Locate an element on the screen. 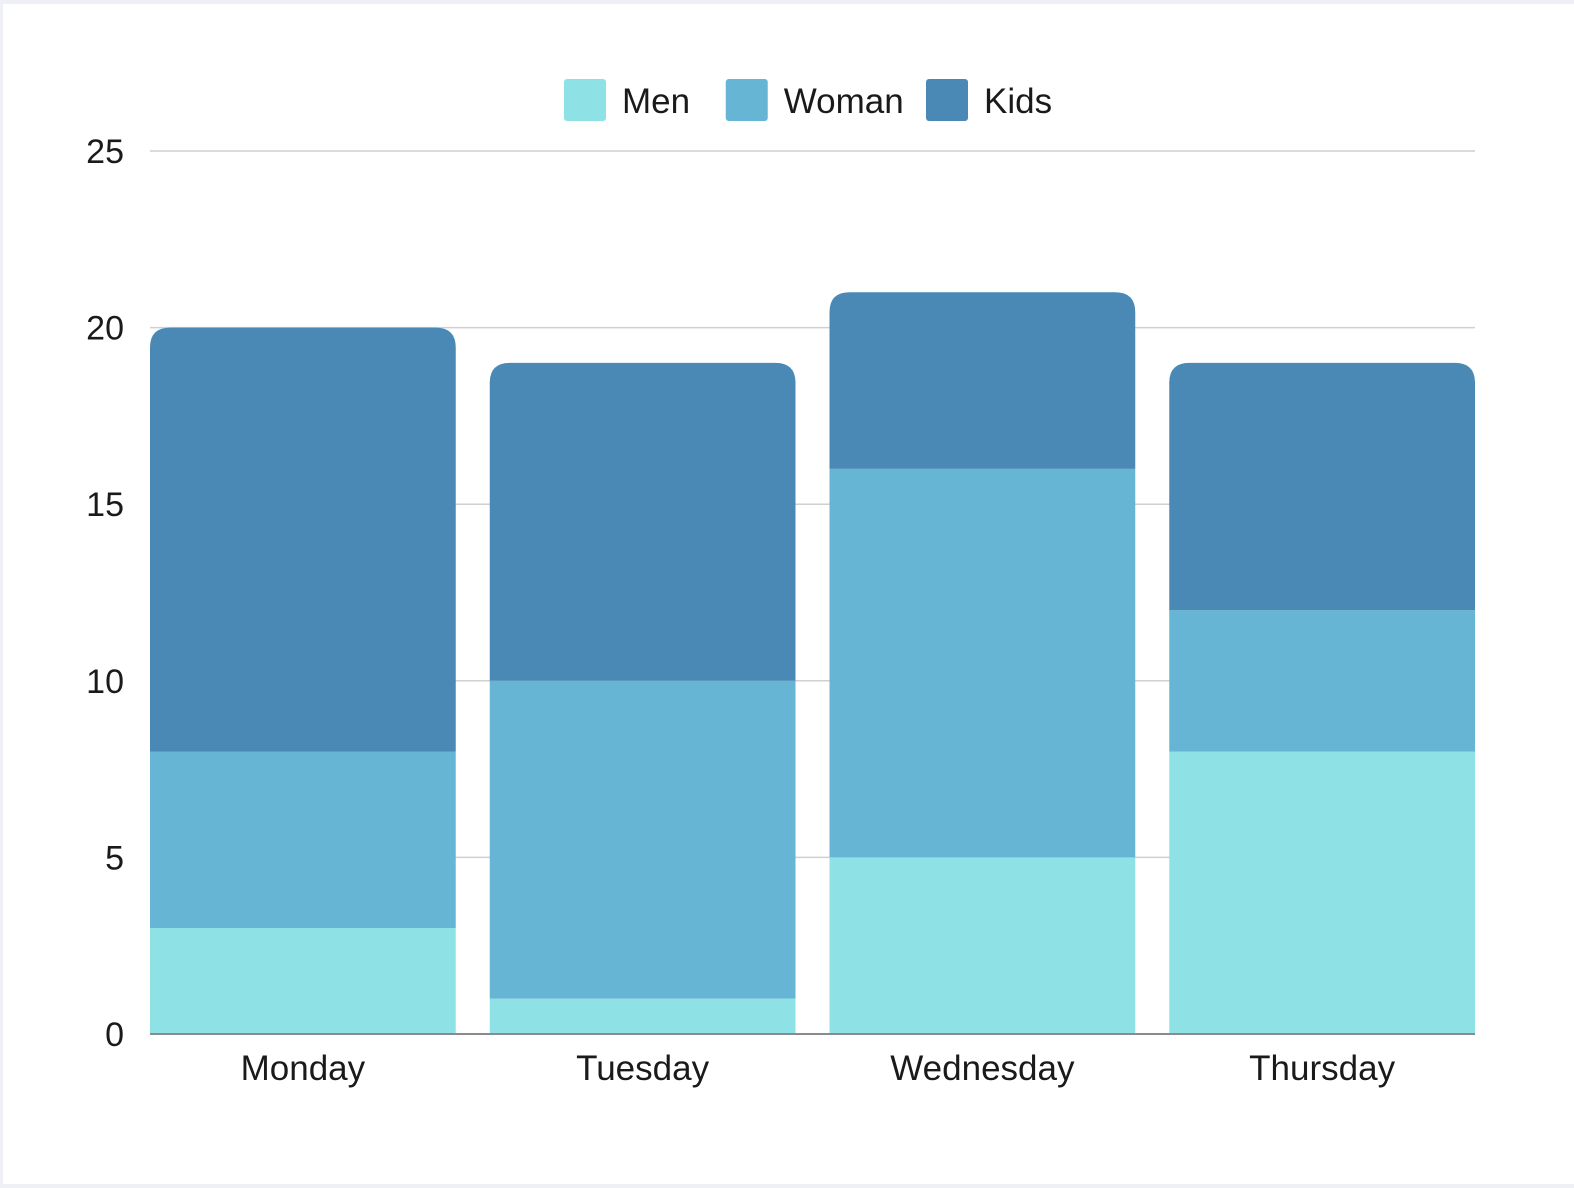  x-tick-label-thursday: Thursday is located at coordinates (1322, 1068).